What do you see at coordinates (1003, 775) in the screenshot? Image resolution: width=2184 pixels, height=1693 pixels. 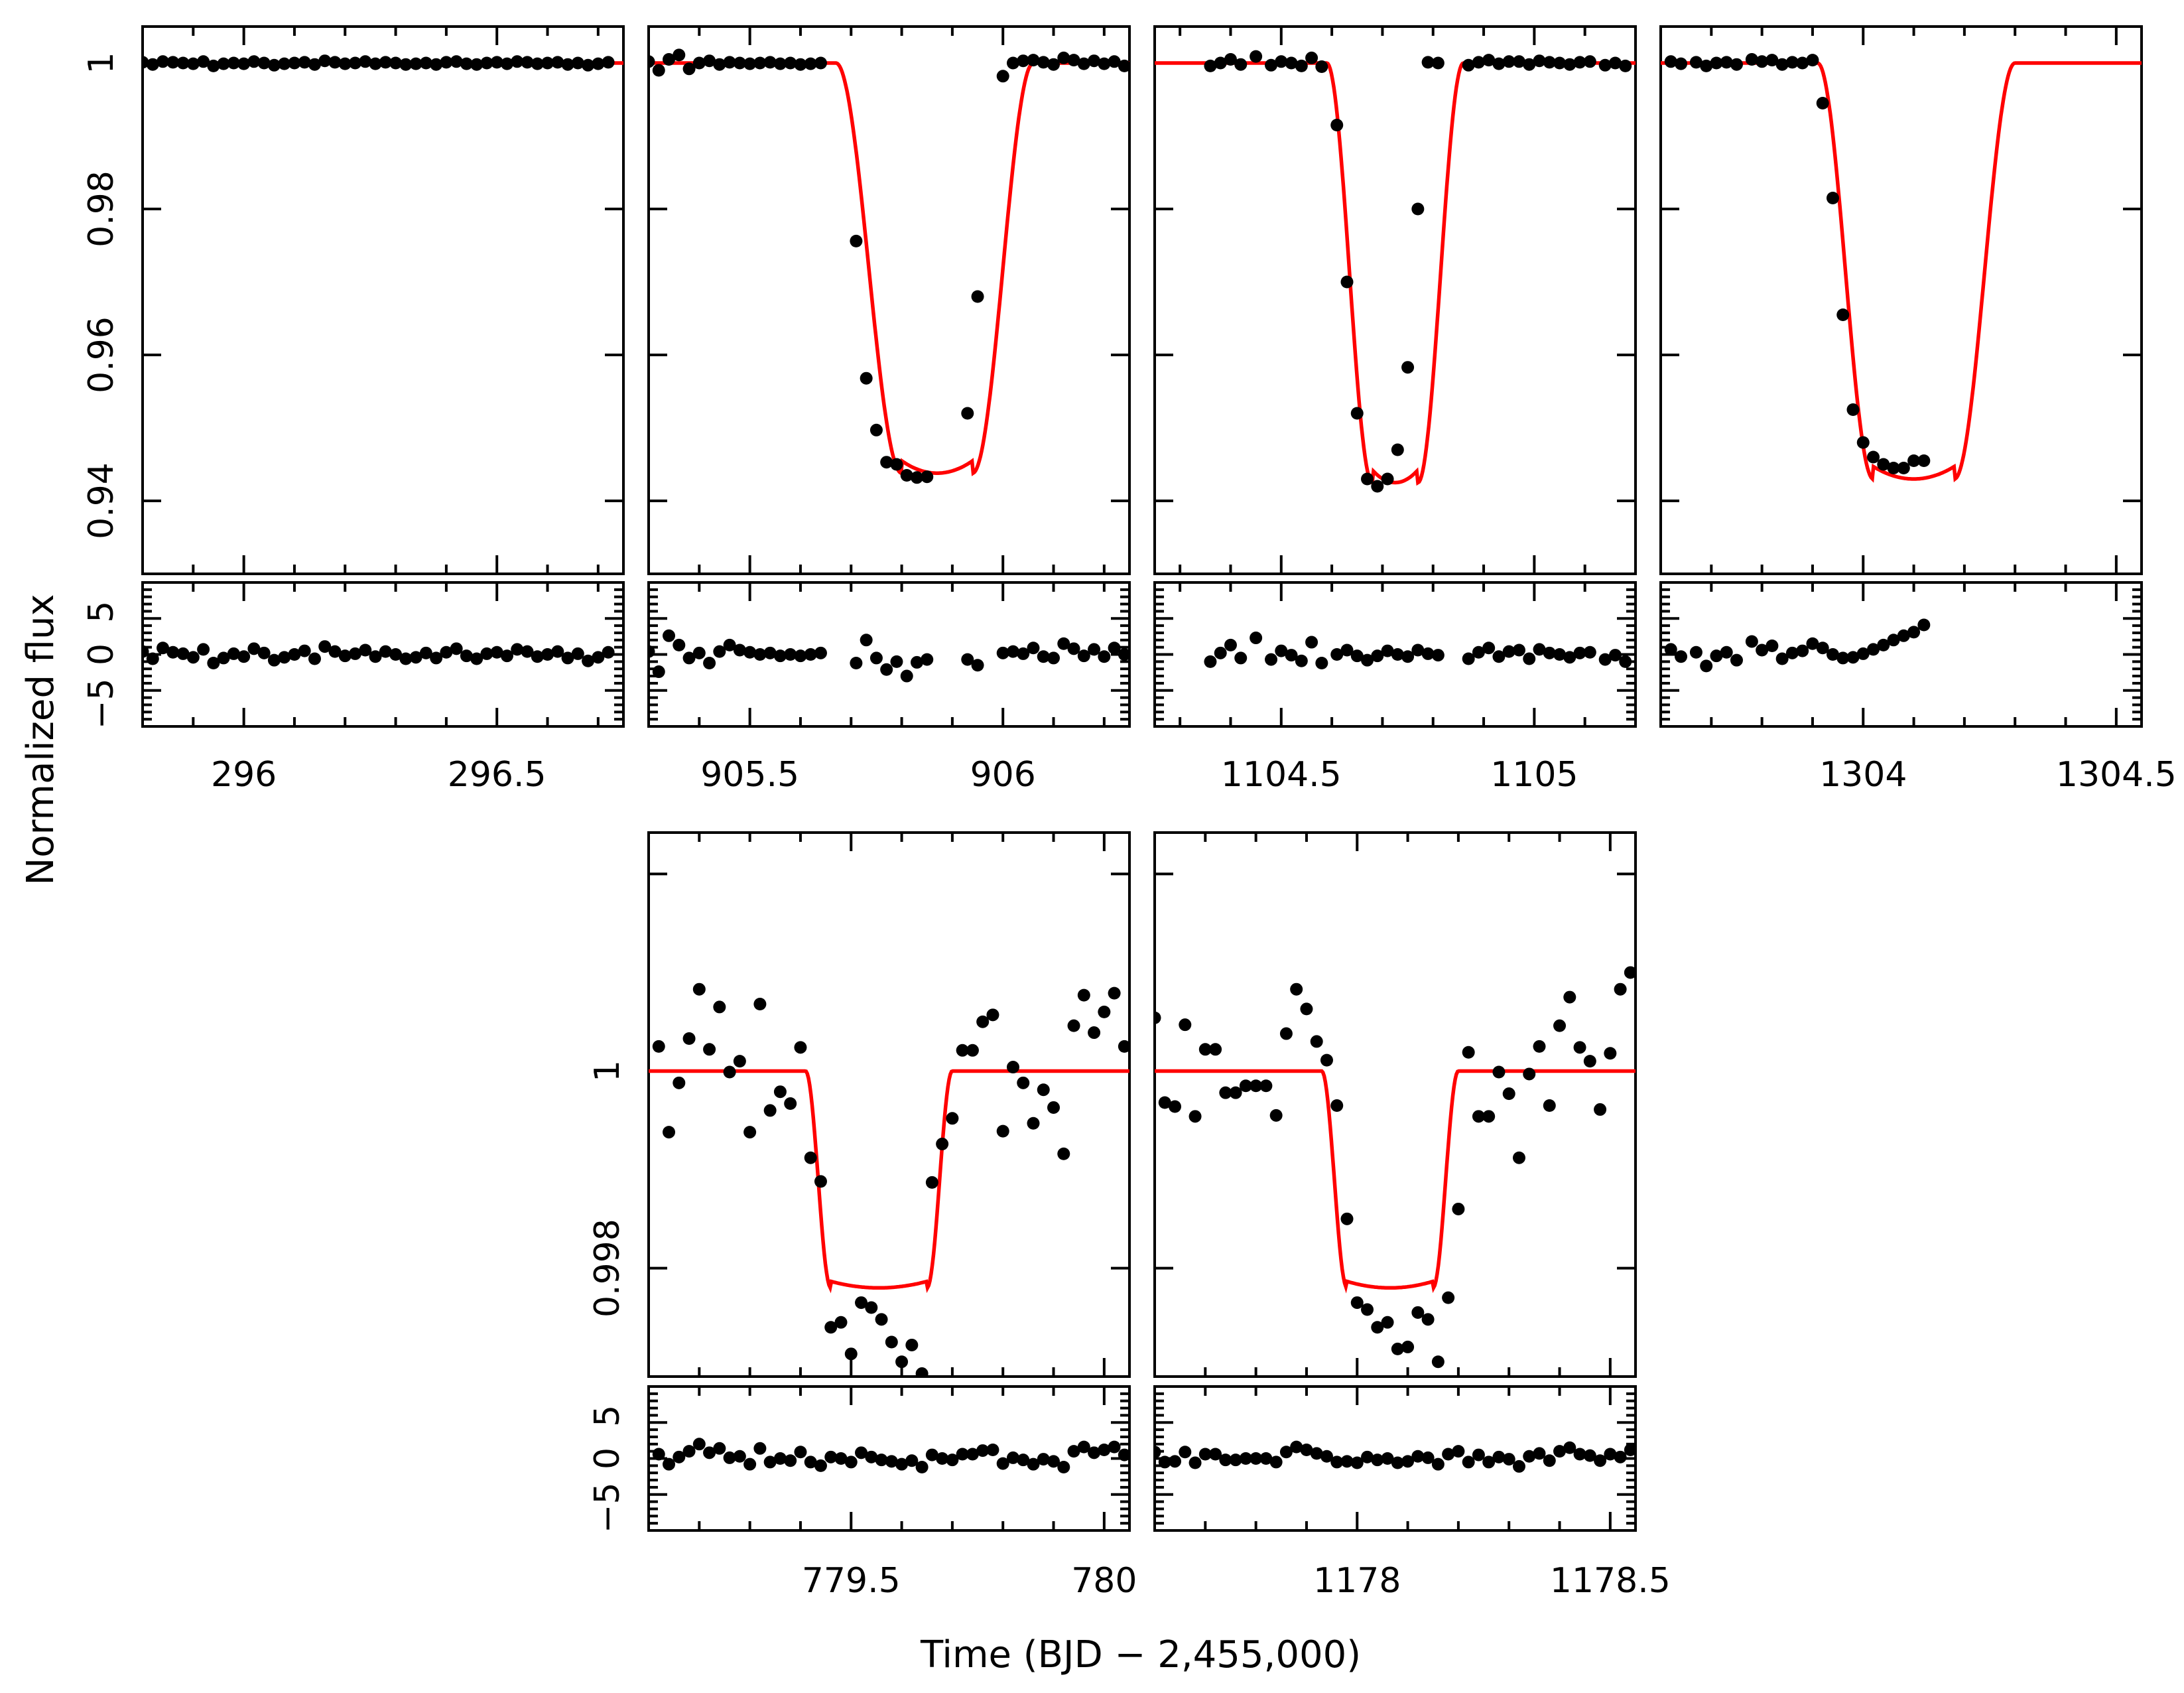 I see `x-tick-label: 906` at bounding box center [1003, 775].